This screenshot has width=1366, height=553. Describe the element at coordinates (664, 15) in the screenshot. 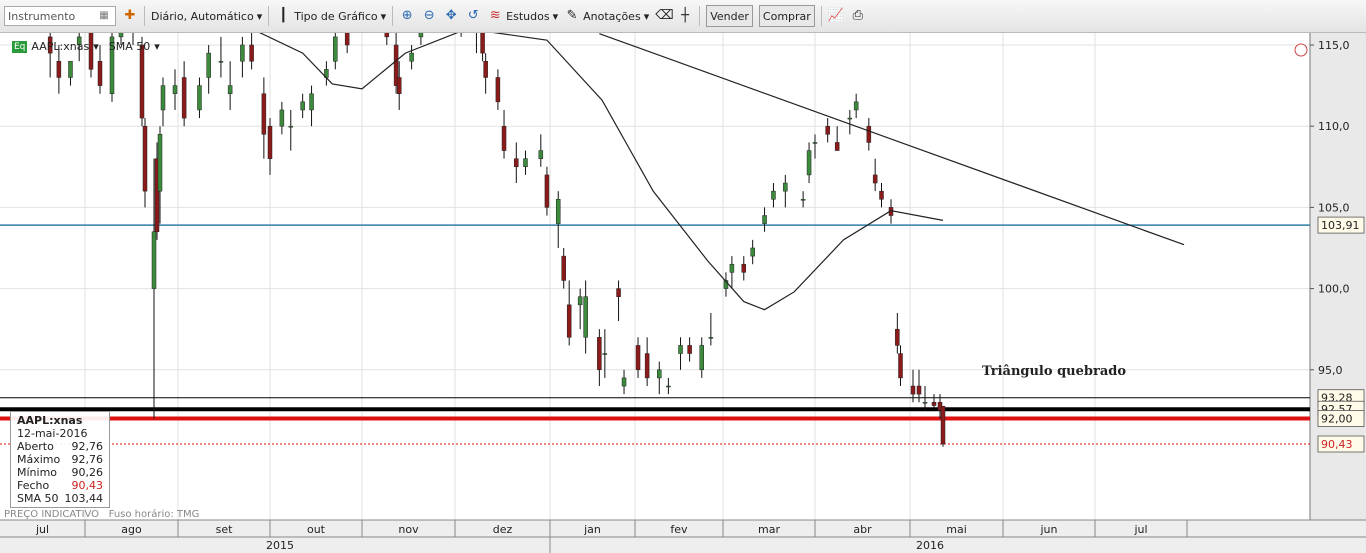

I see `eraser-icon: ⌫` at that location.